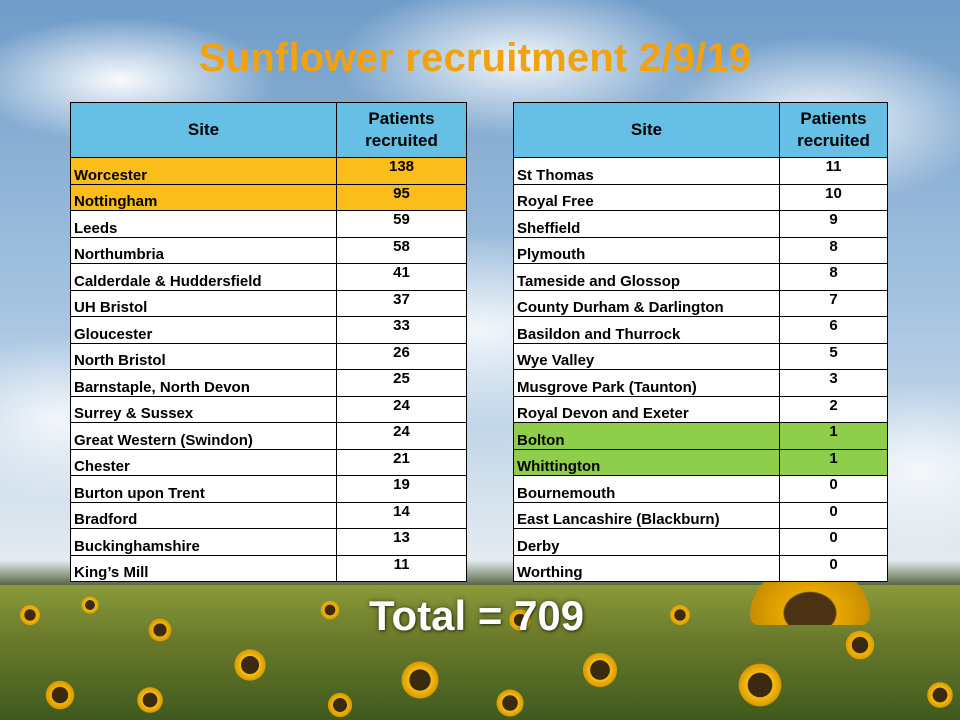  Describe the element at coordinates (203, 436) in the screenshot. I see `site-name-cell: Great Western (Swindon)` at that location.